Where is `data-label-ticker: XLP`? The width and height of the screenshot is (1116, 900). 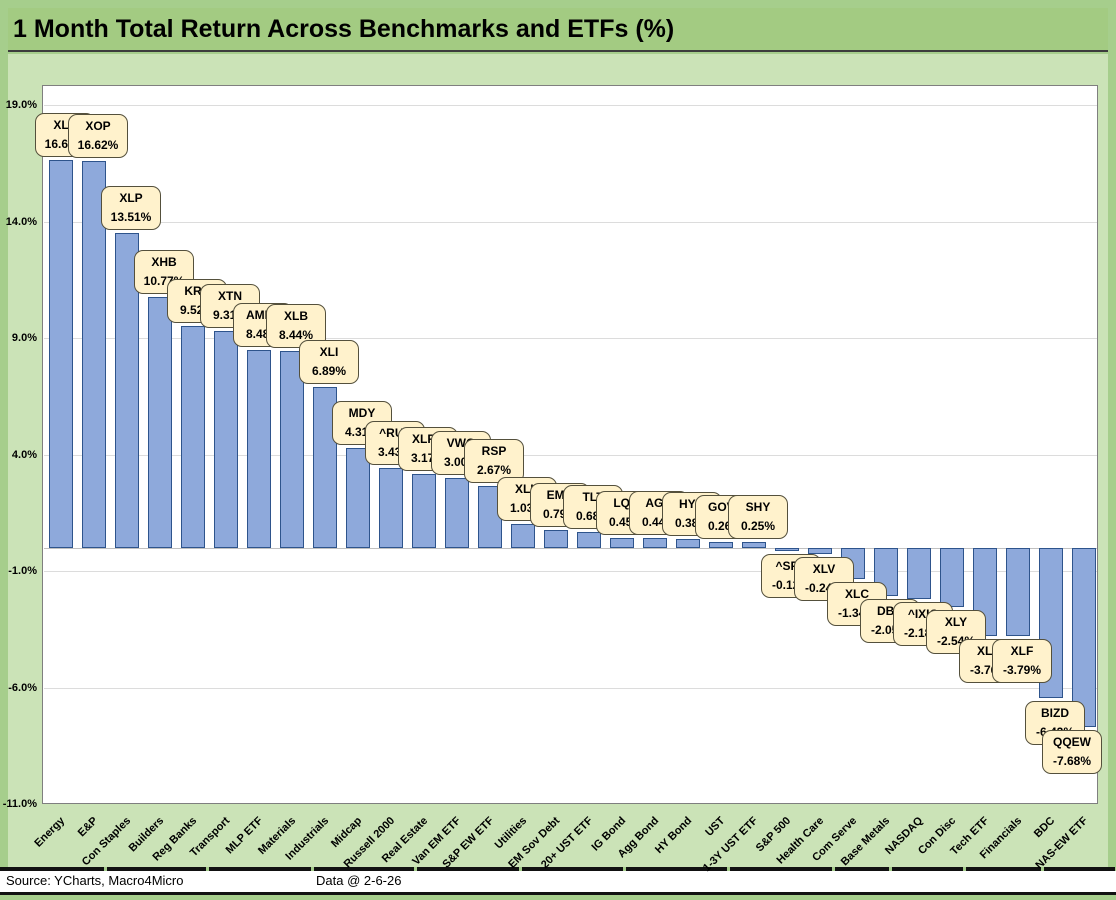
data-label-ticker: XLP is located at coordinates (131, 198).